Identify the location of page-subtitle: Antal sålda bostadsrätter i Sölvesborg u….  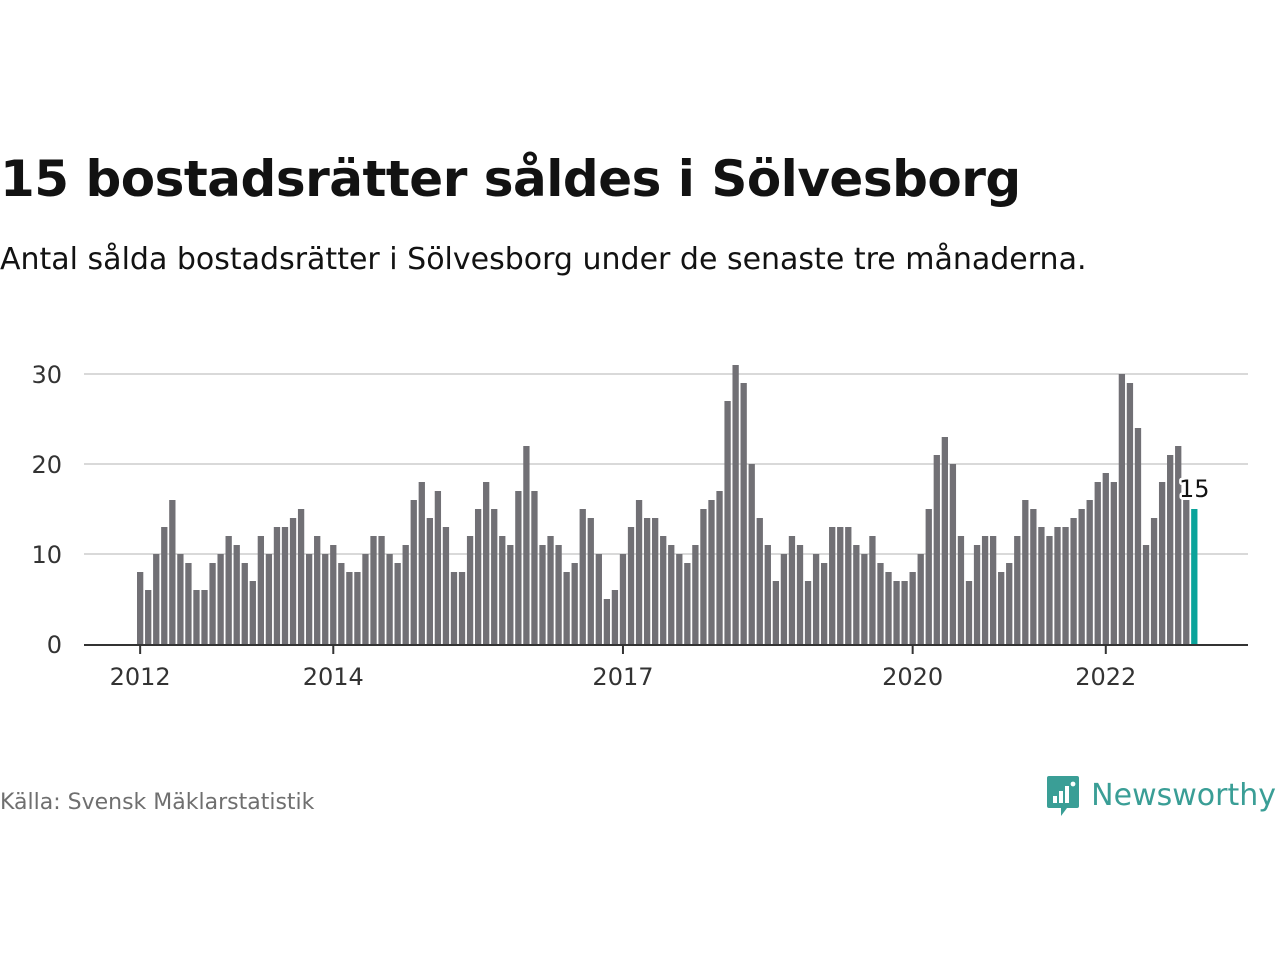
(543, 259).